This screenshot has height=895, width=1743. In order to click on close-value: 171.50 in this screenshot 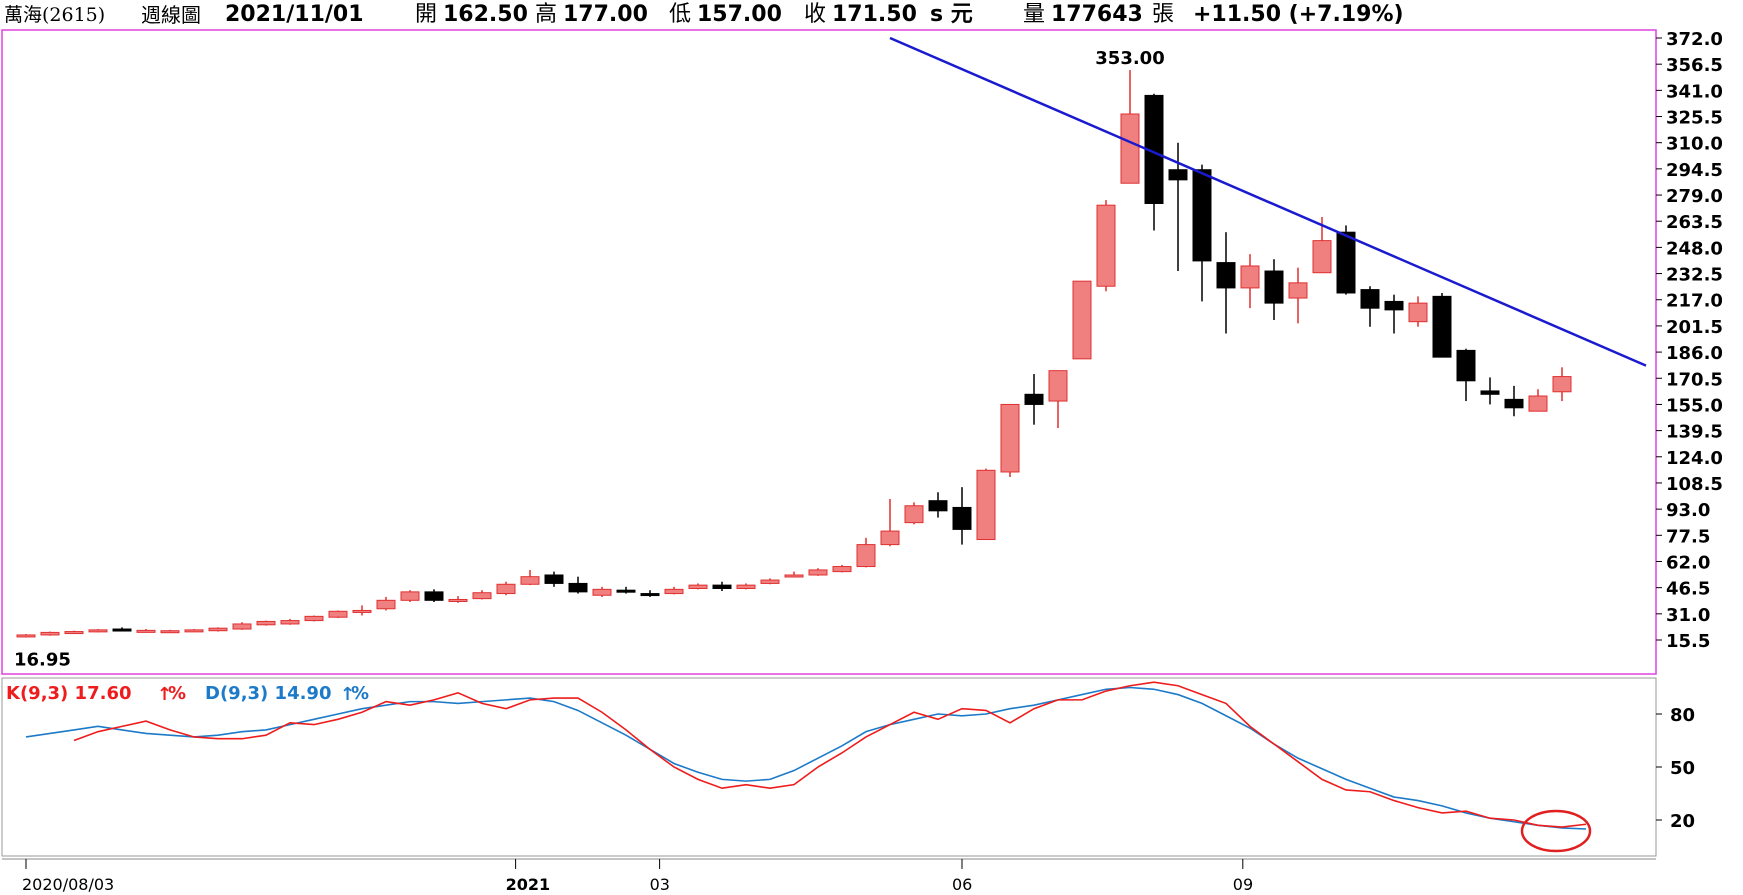, I will do `click(874, 14)`.